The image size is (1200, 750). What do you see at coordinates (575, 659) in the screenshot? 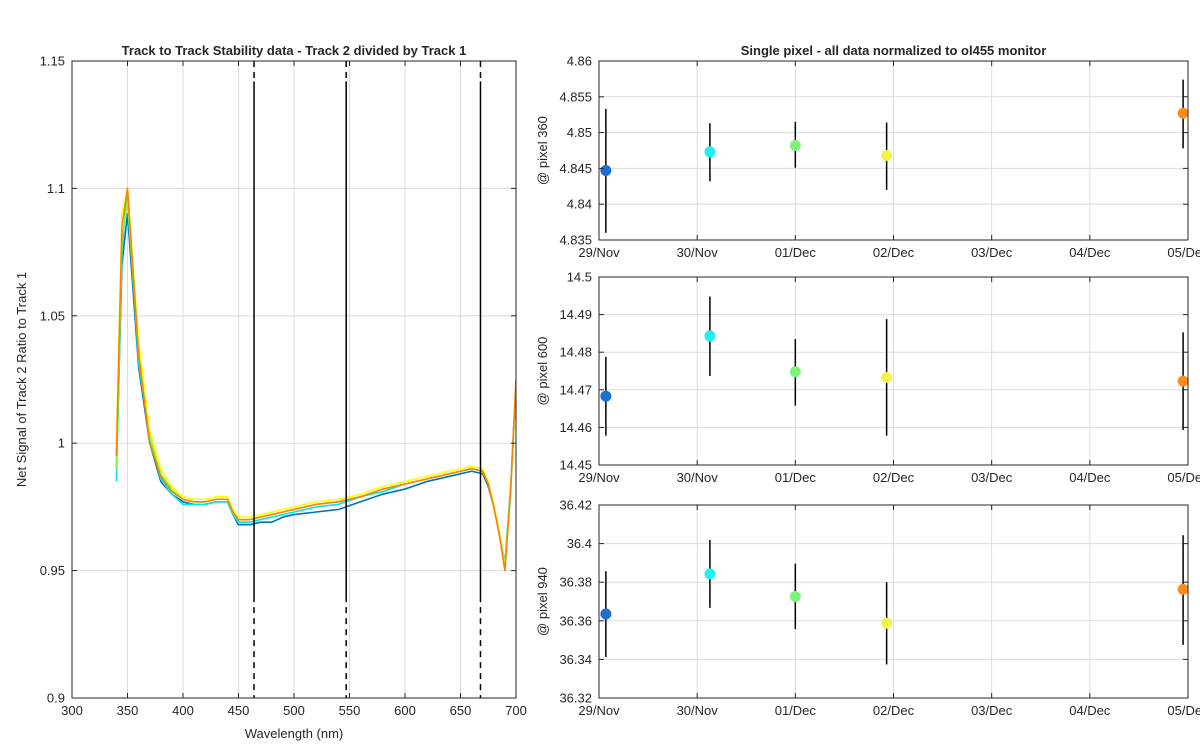
I see `y-tick-label: 36.34` at bounding box center [575, 659].